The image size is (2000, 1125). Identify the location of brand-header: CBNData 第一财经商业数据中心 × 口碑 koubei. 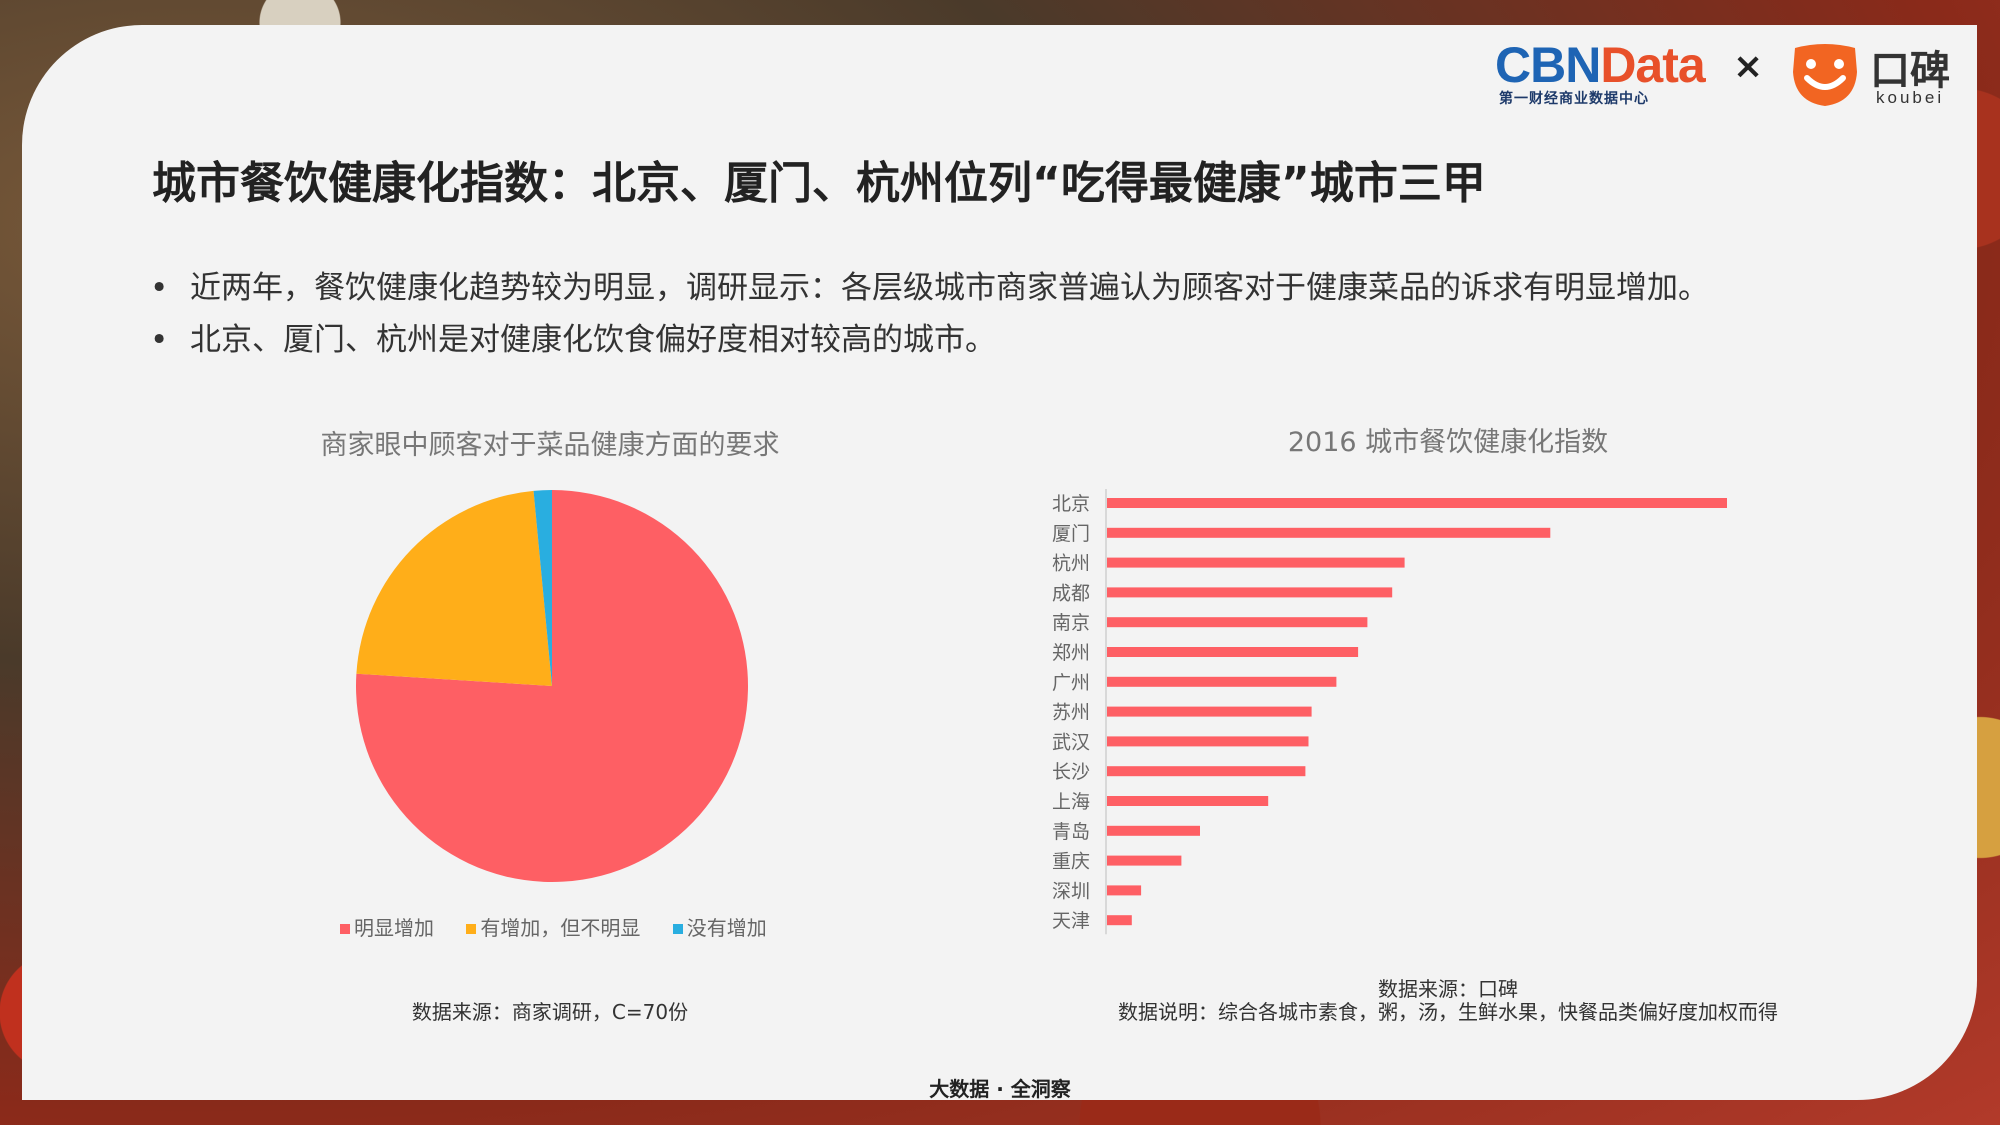
(1730, 80).